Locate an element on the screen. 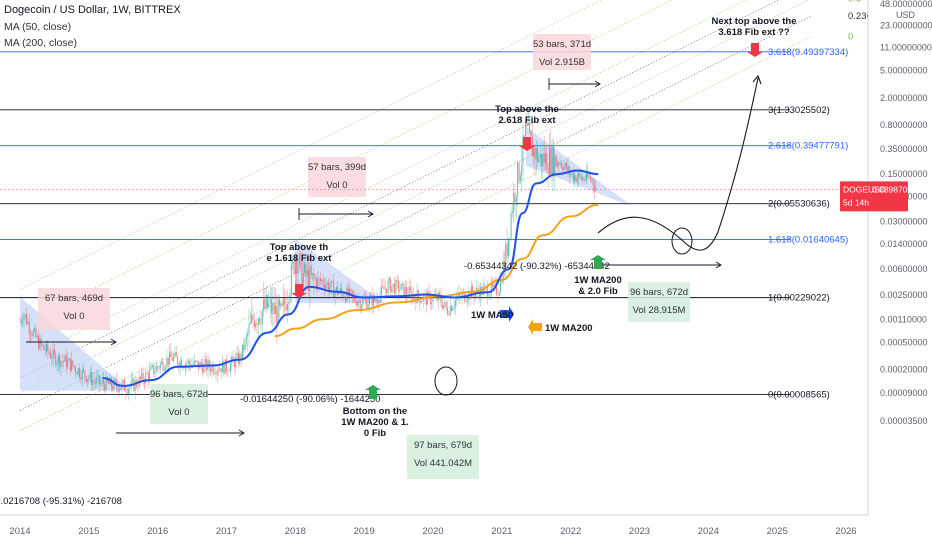  range-box-vol: Vol 2.915B is located at coordinates (562, 62).